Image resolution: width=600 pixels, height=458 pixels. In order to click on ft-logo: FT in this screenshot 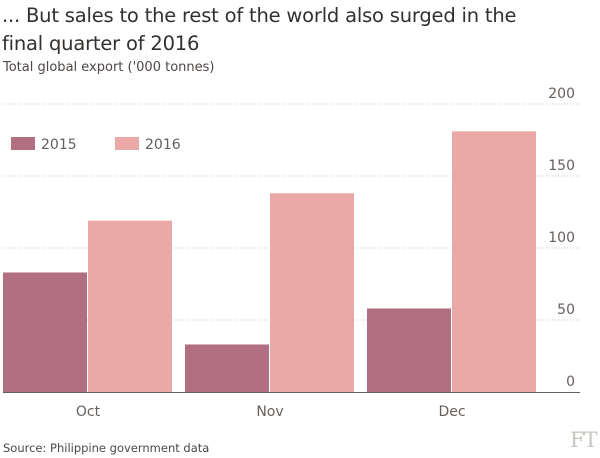, I will do `click(584, 440)`.